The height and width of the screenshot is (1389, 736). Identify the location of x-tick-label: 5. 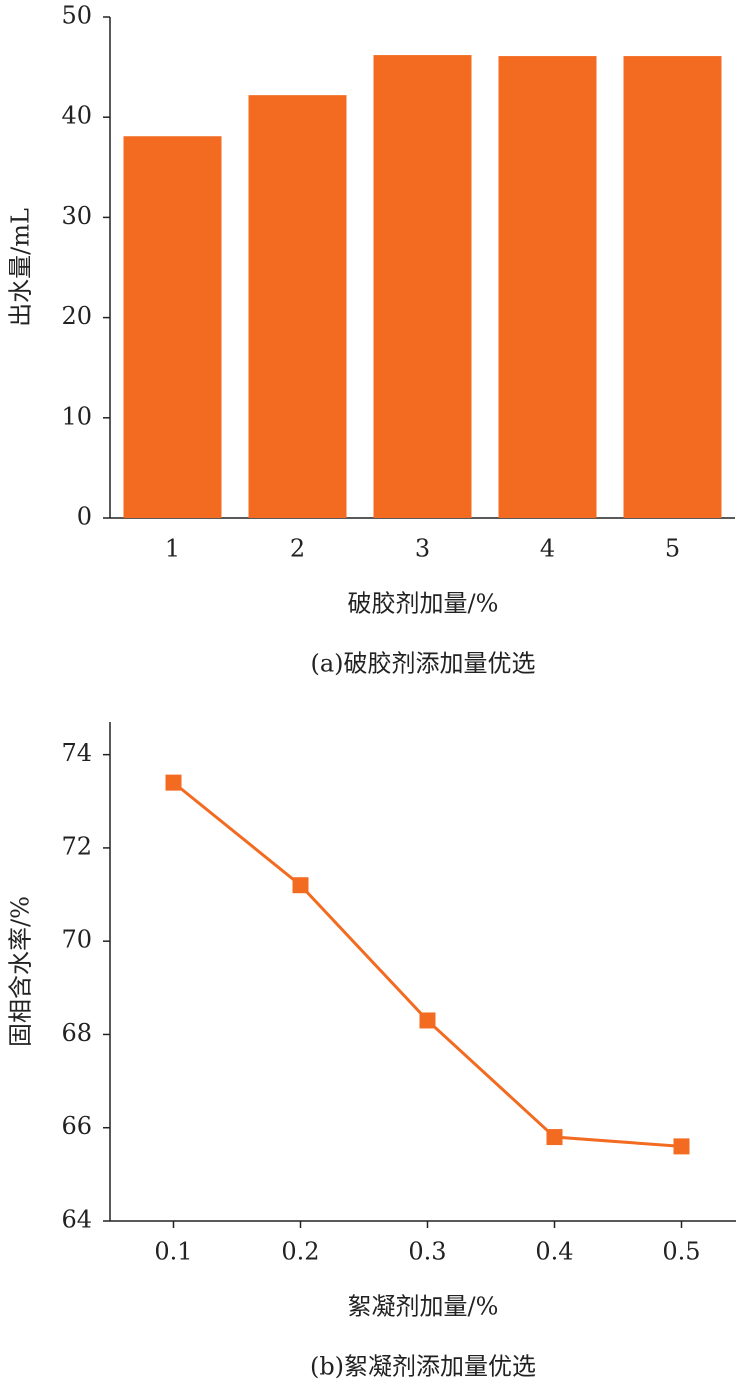
(672, 549).